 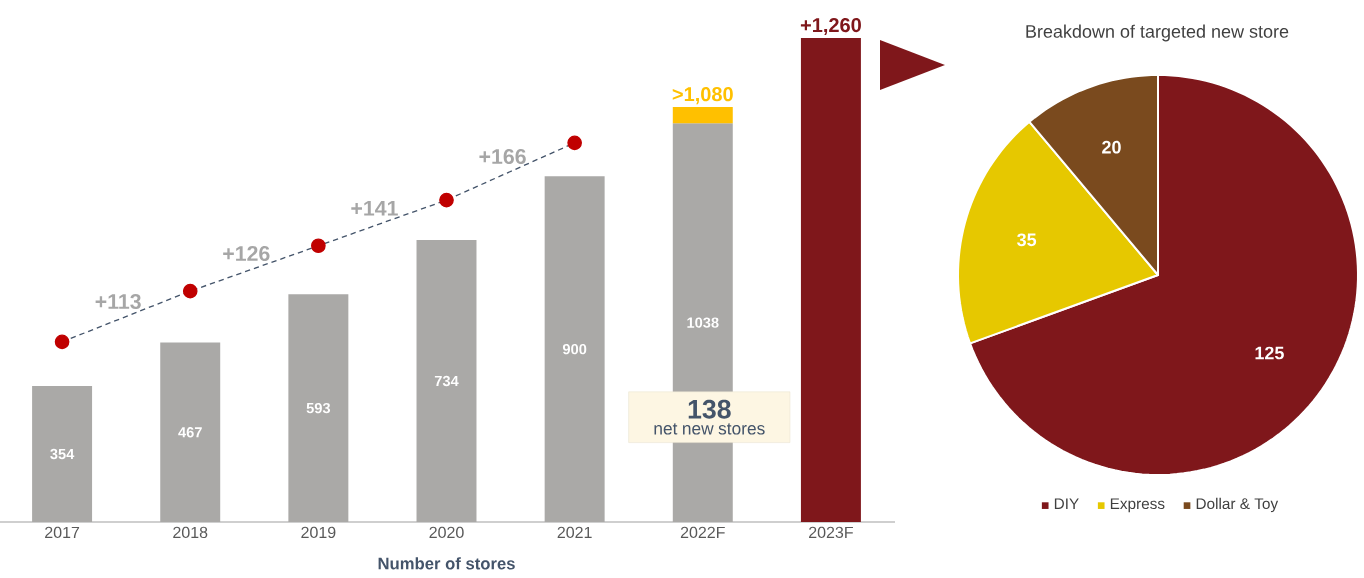 I want to click on data-label: 1038, so click(x=703, y=322).